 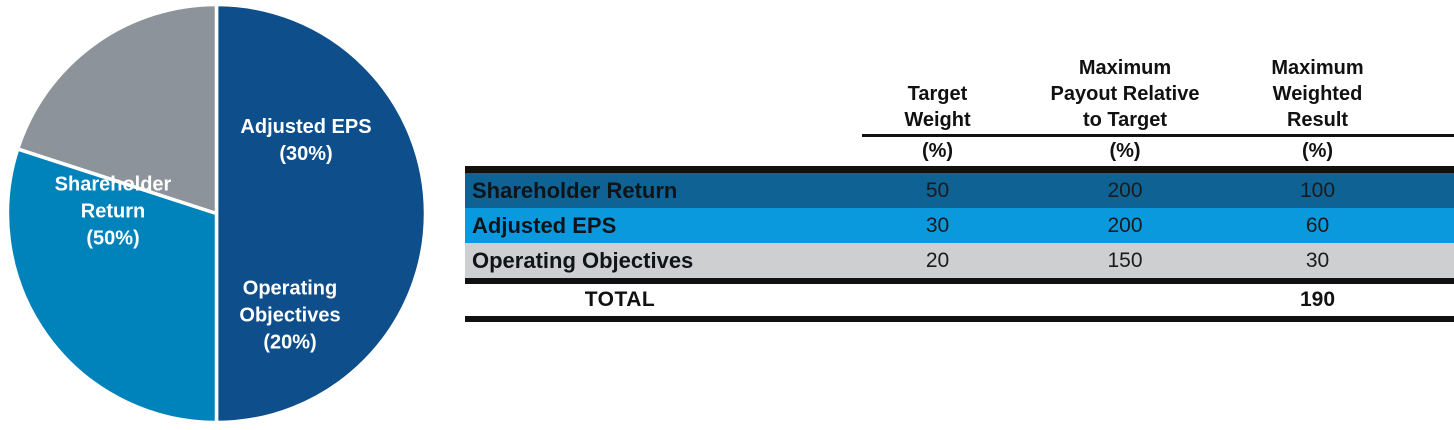 I want to click on unit-spacer, so click(x=655, y=151).